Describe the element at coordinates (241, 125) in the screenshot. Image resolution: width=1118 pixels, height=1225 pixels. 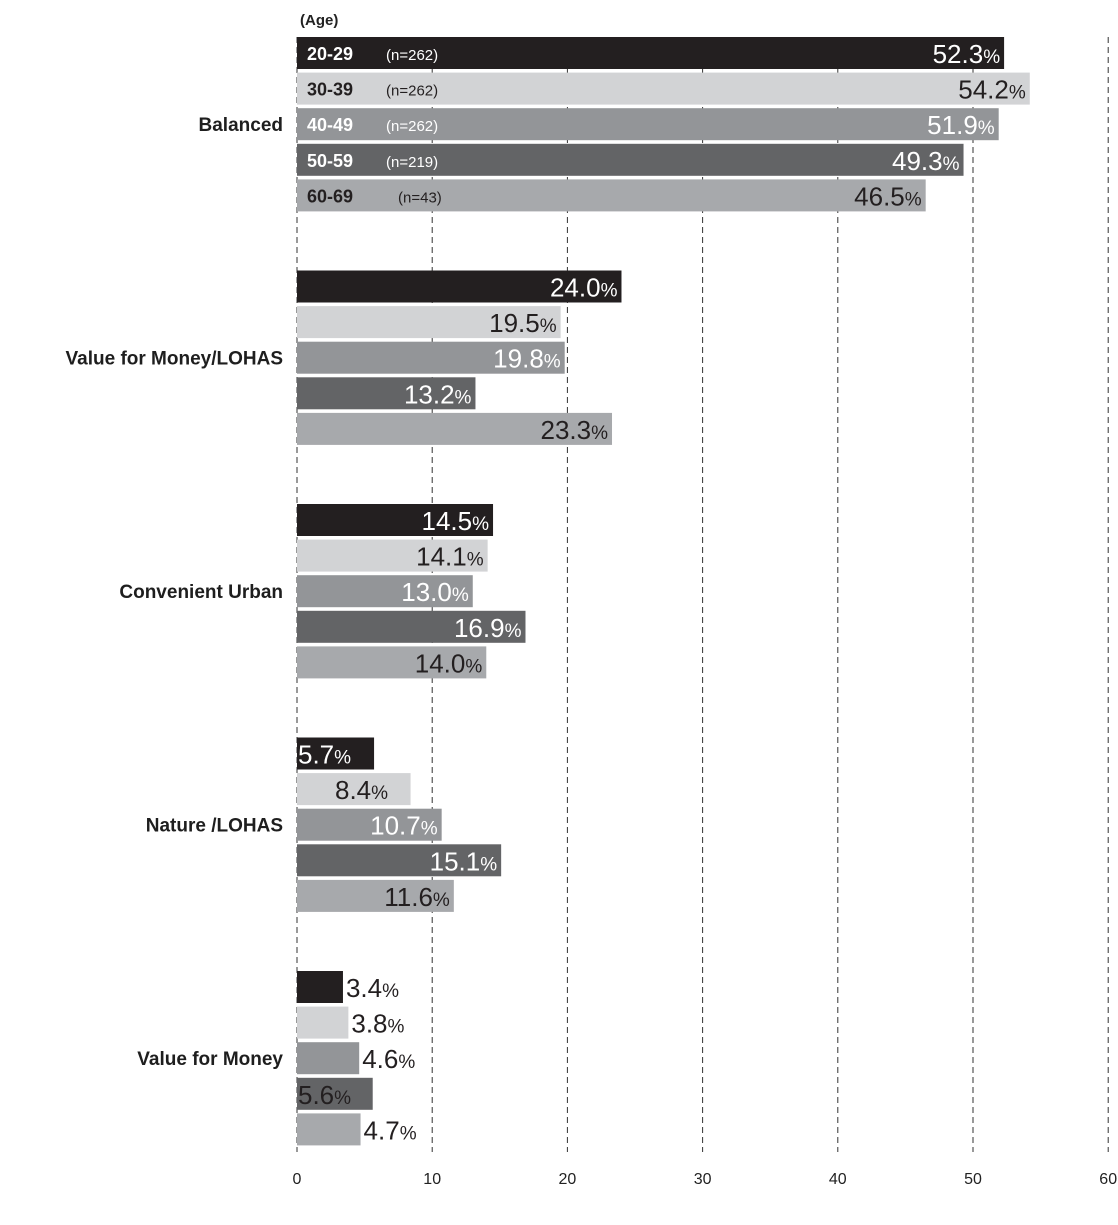
I see `category-label: Balanced` at that location.